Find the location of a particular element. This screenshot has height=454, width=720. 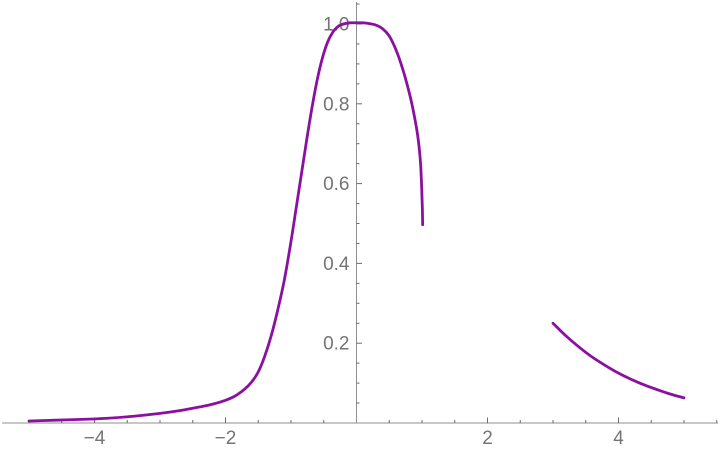

x-tick-label: 4 is located at coordinates (618, 438).